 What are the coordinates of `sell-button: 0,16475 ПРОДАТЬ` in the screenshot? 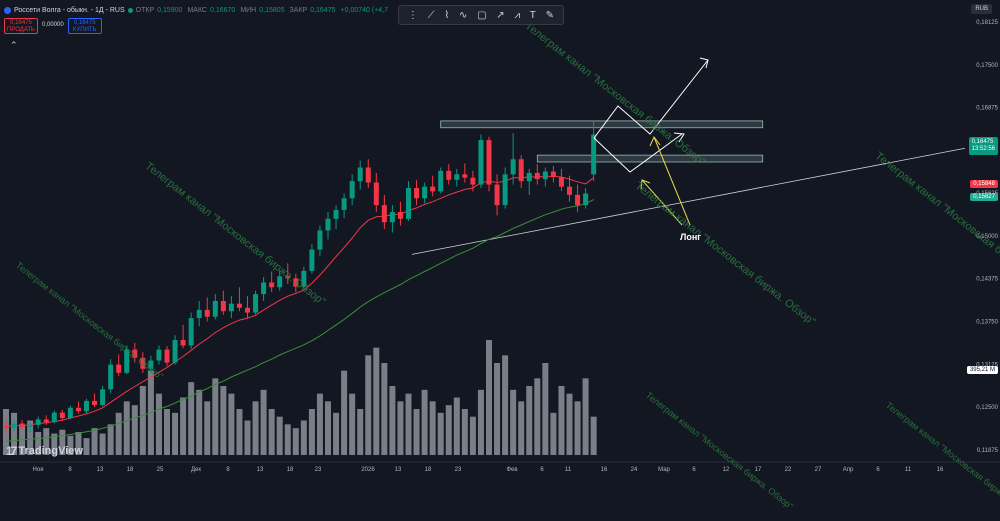 It's located at (21, 26).